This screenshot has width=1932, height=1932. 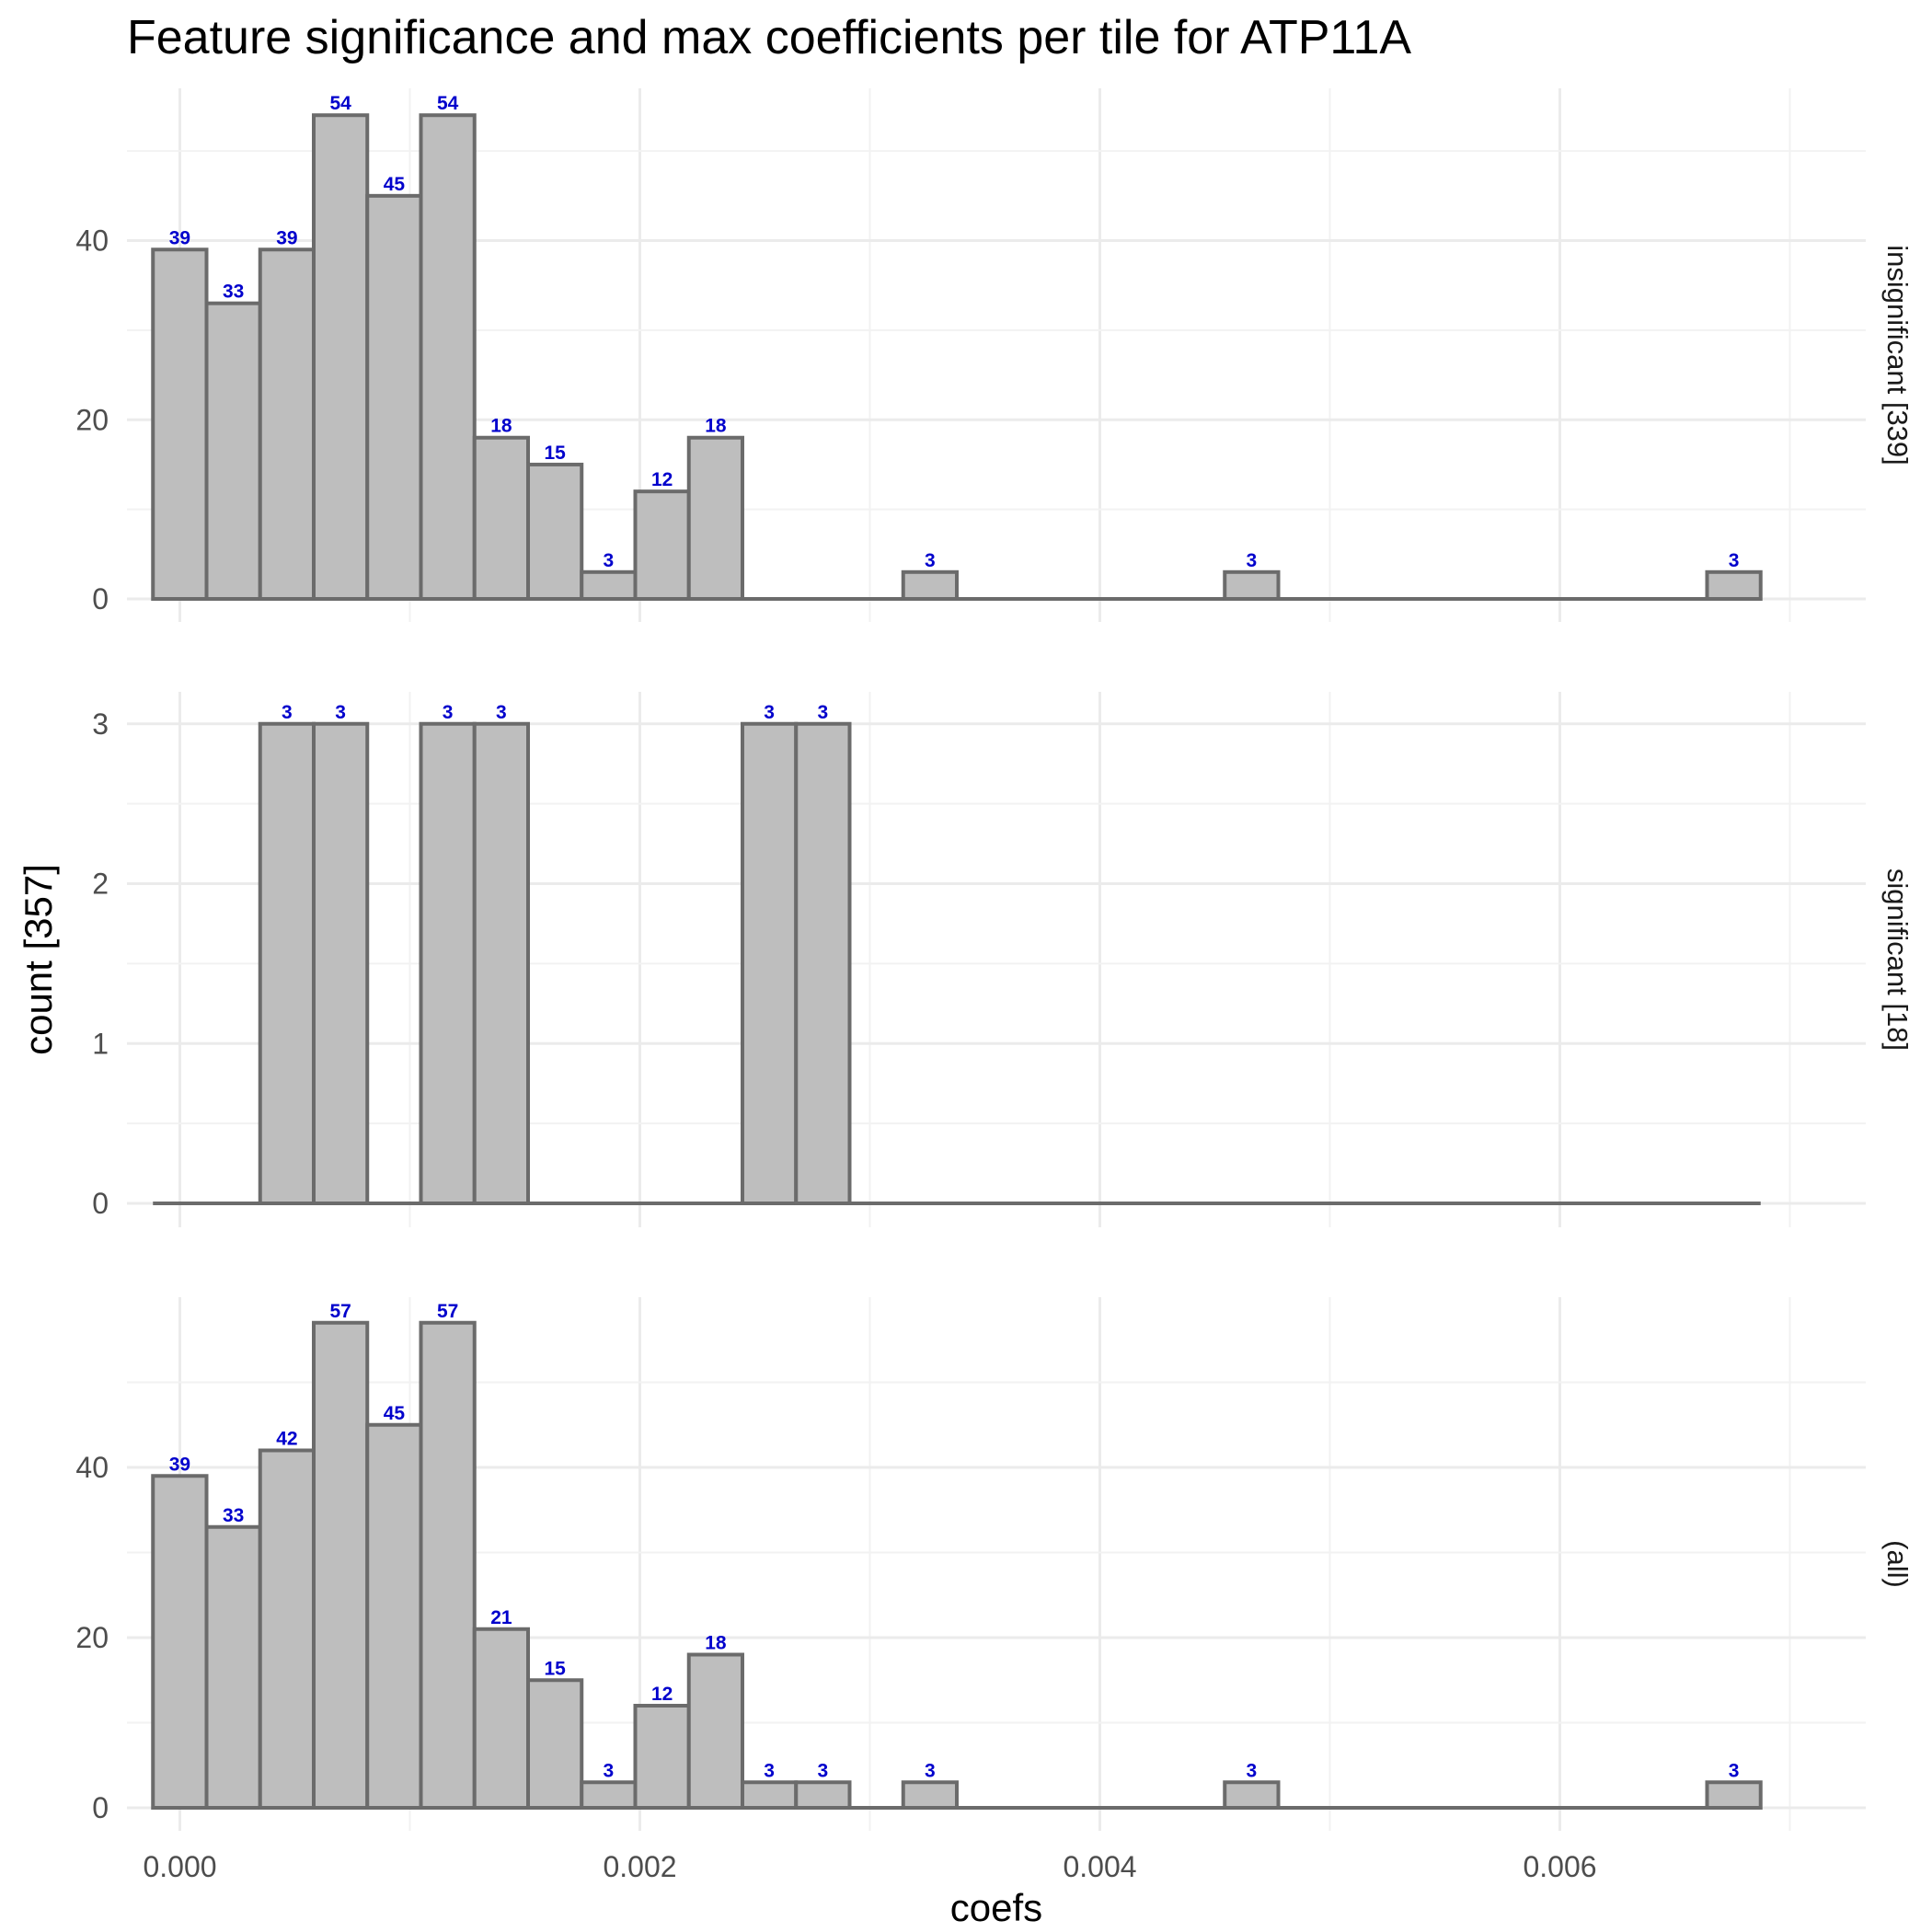 I want to click on x-axis-title: coefs, so click(x=996, y=1907).